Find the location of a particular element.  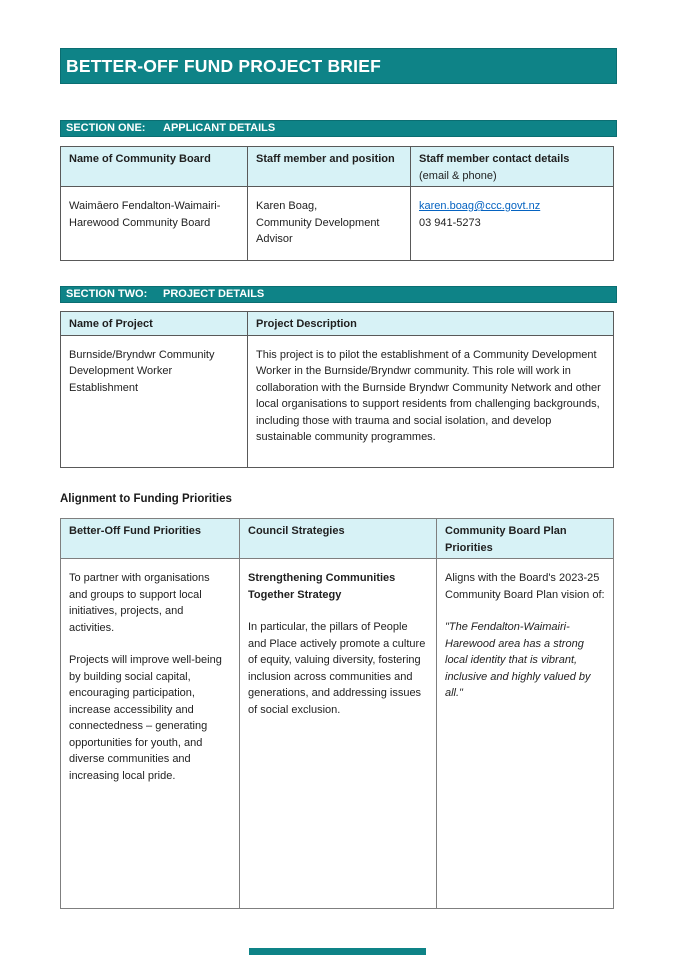

header-board-plan-priorities: Community Board Plan Priorities is located at coordinates (525, 538).